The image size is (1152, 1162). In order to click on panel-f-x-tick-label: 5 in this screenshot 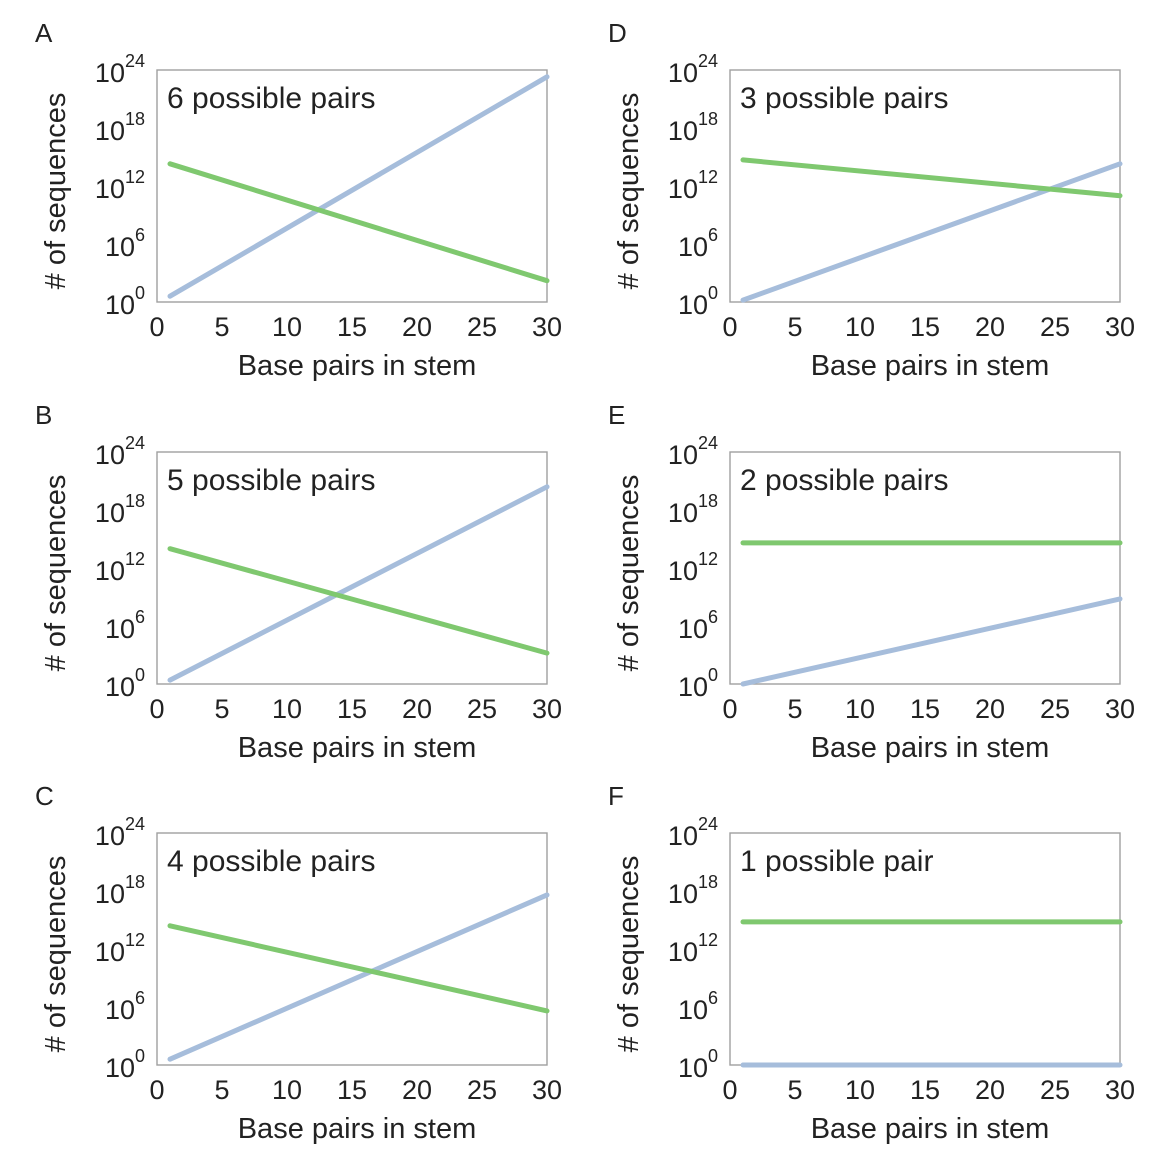, I will do `click(794, 1090)`.